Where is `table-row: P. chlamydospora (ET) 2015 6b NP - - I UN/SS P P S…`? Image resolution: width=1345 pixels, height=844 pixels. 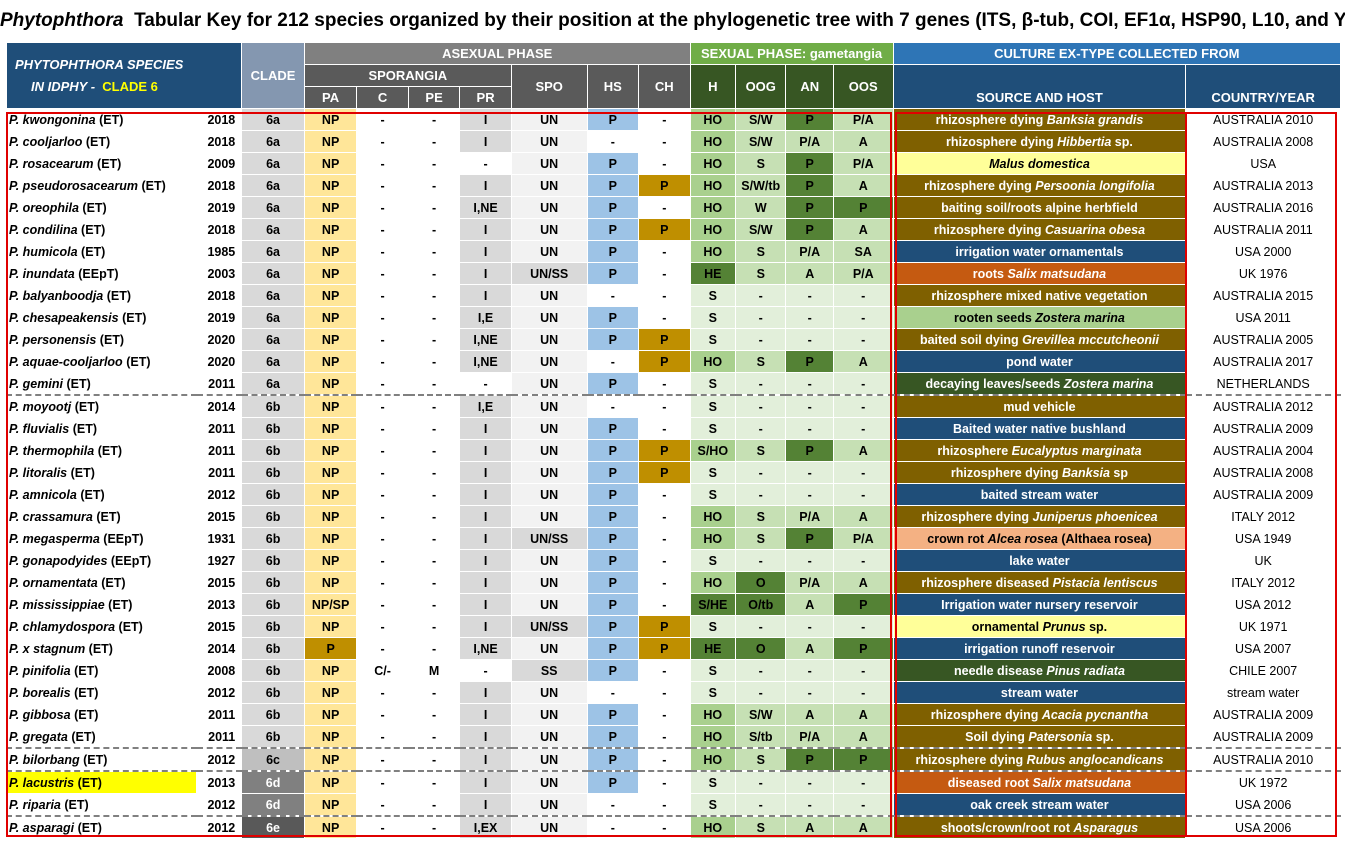 table-row: P. chlamydospora (ET) 2015 6b NP - - I UN/SS P P S… is located at coordinates (673, 626).